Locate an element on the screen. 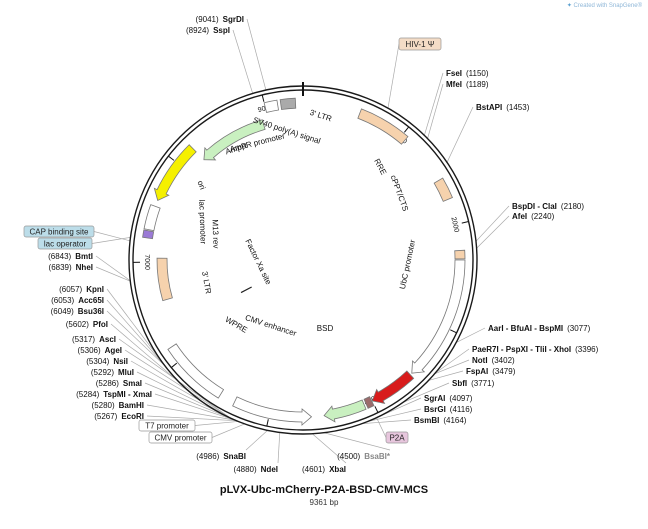  cmv-promoter-box is located at coordinates (180, 437).